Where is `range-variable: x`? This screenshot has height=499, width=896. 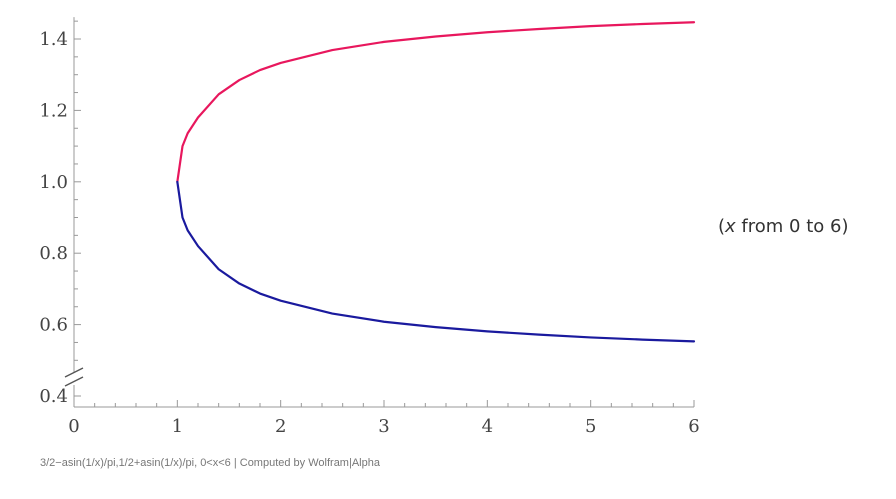 range-variable: x is located at coordinates (730, 226).